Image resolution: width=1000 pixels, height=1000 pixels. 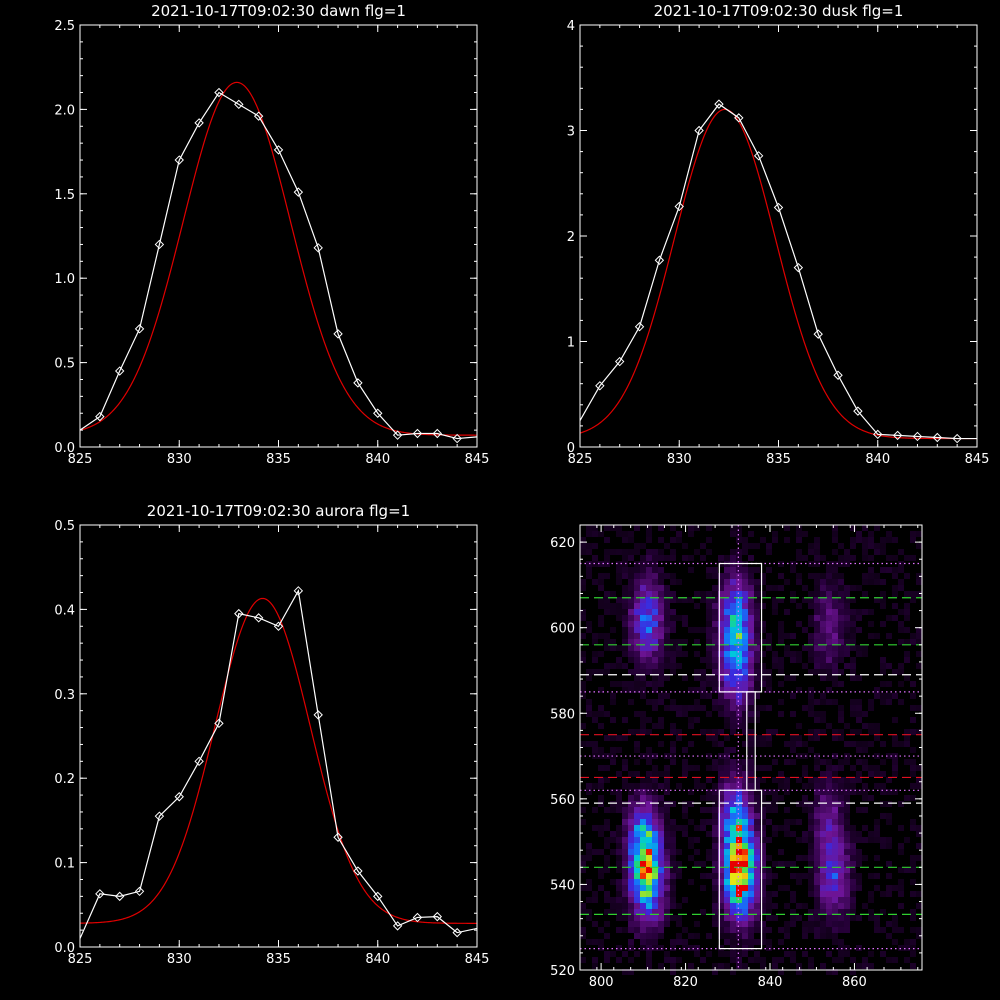 What do you see at coordinates (562, 714) in the screenshot?
I see `y-tick-label: 580` at bounding box center [562, 714].